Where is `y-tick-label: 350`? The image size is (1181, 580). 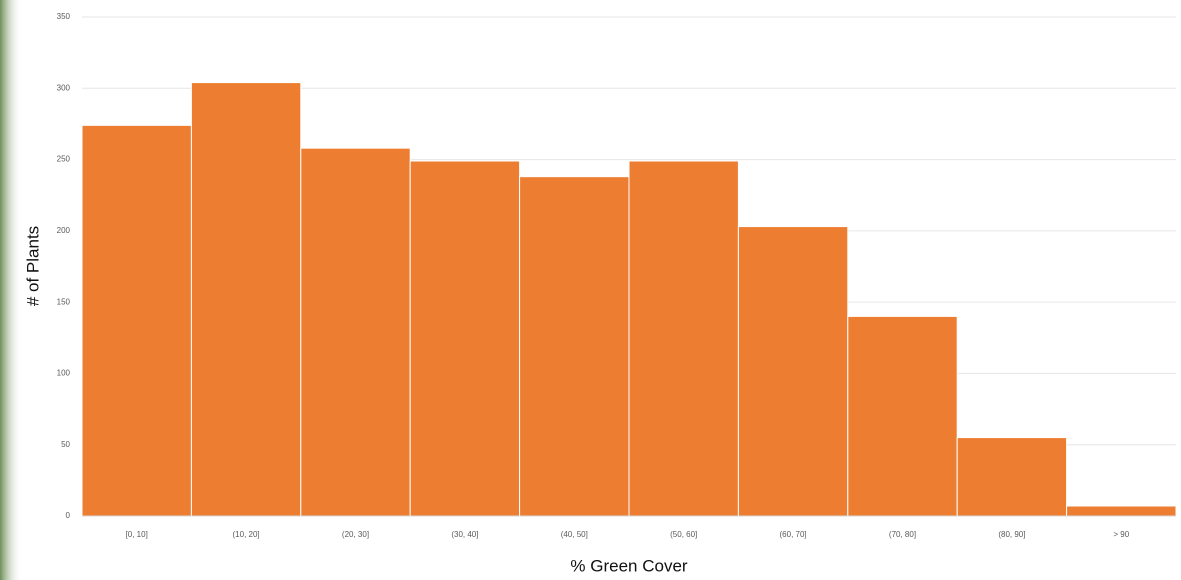 y-tick-label: 350 is located at coordinates (64, 16).